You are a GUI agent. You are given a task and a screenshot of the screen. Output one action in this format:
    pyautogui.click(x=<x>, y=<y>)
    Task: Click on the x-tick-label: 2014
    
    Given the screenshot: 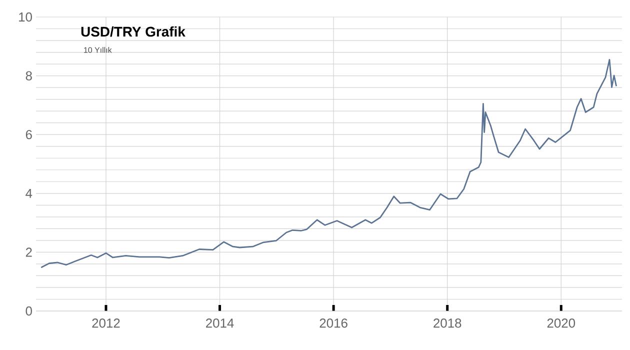 What is the action you would take?
    pyautogui.click(x=220, y=323)
    